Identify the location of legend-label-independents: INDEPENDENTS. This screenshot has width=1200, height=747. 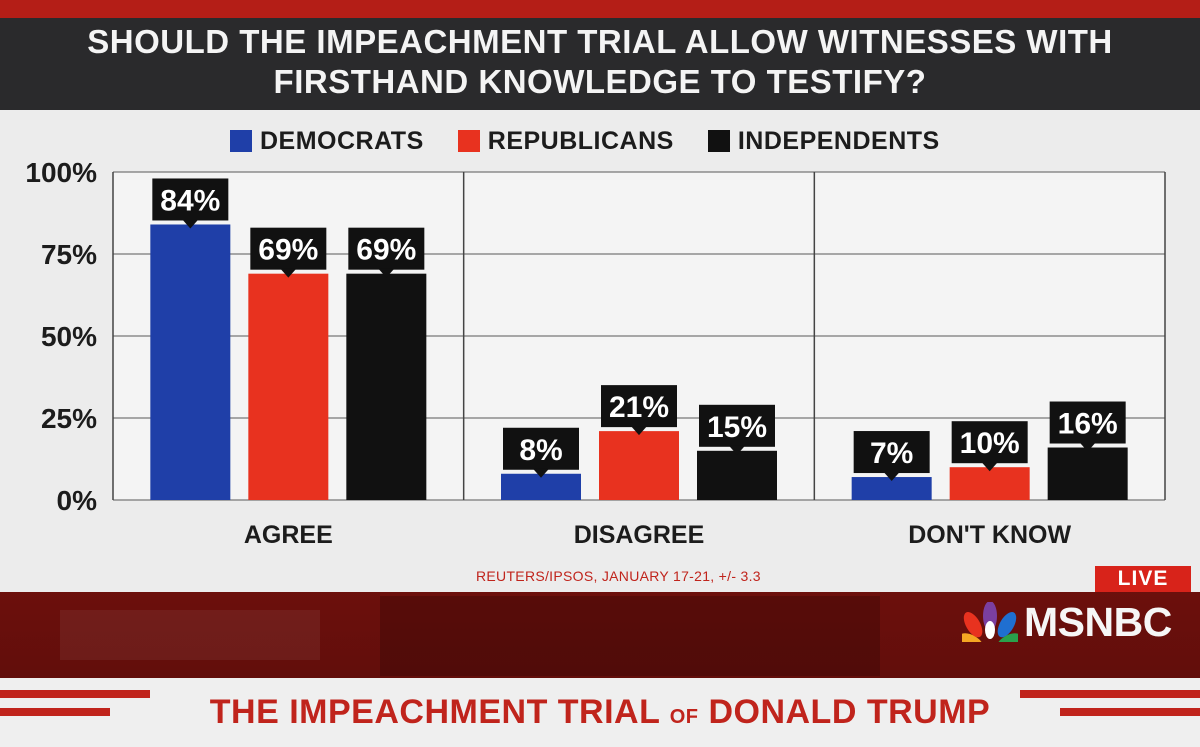
(838, 140).